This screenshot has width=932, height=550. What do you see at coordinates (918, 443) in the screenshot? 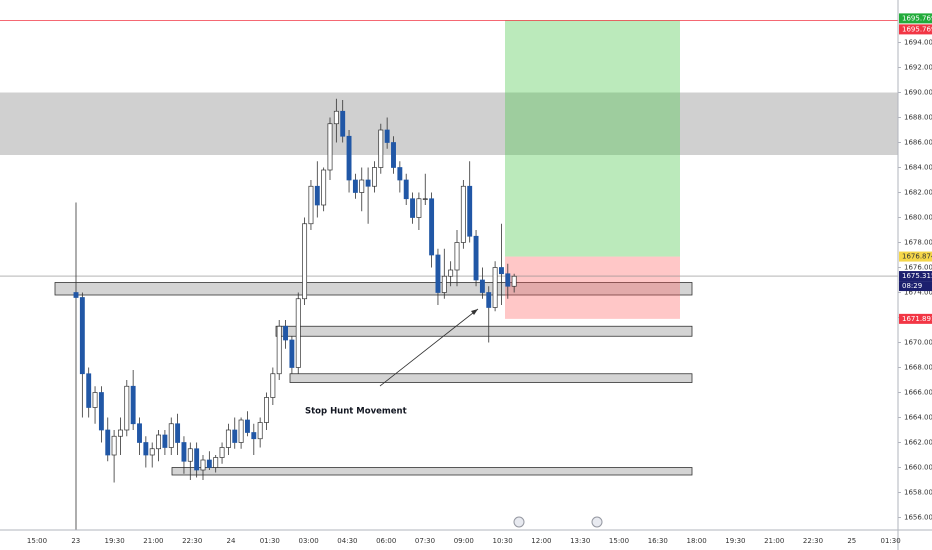
I see `y-tick-label: 1662.000` at bounding box center [918, 443].